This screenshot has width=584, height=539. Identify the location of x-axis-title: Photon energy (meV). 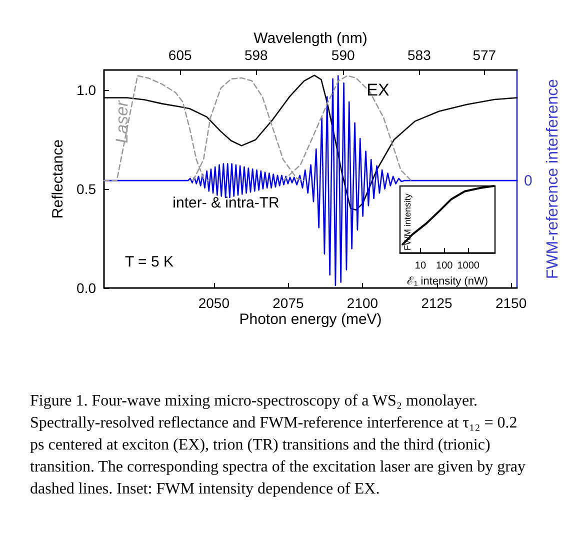
(310, 319).